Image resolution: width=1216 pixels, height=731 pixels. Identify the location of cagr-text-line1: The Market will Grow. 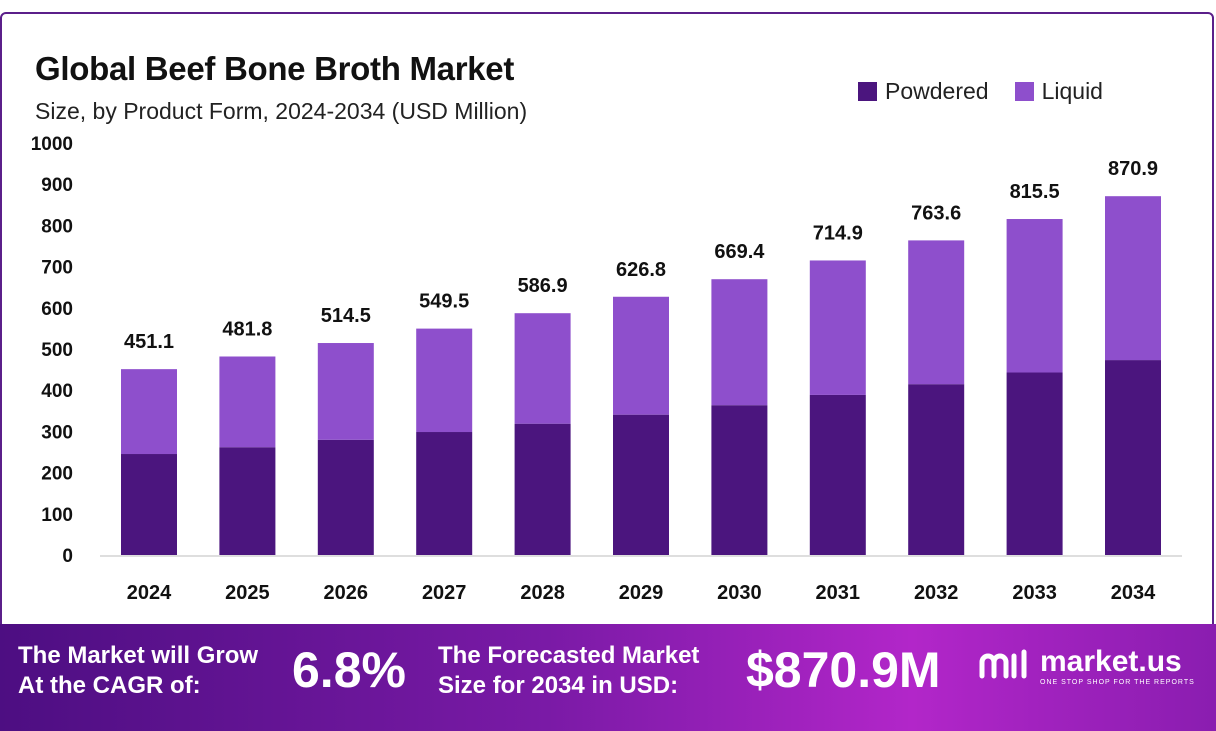
(138, 655).